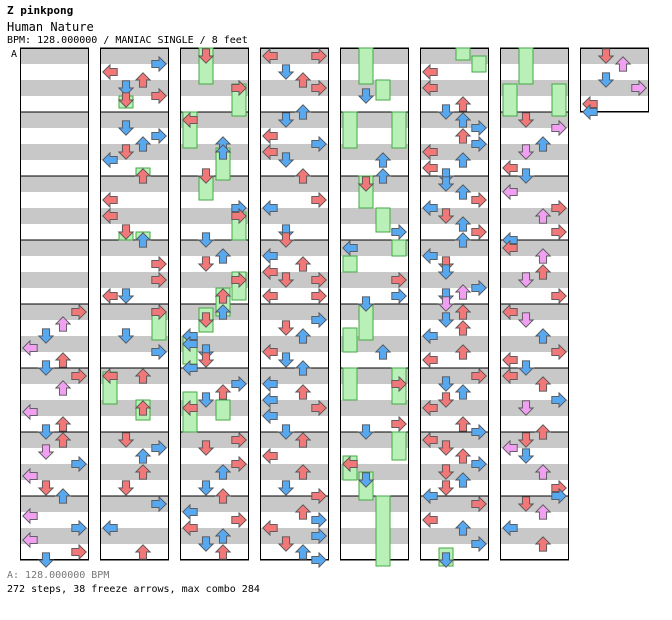 The height and width of the screenshot is (620, 672). I want to click on chart-info: BPM: 128.000000 / MANIAC SINGLE / 8 feet, so click(127, 40).